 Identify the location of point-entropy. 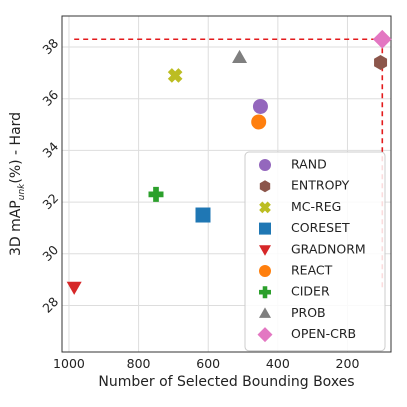
(381, 63).